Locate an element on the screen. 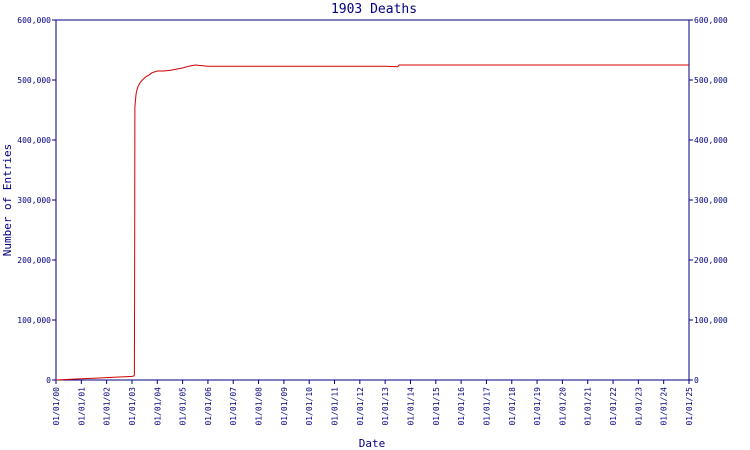  y-tick-label-left: 100,000 is located at coordinates (34, 320).